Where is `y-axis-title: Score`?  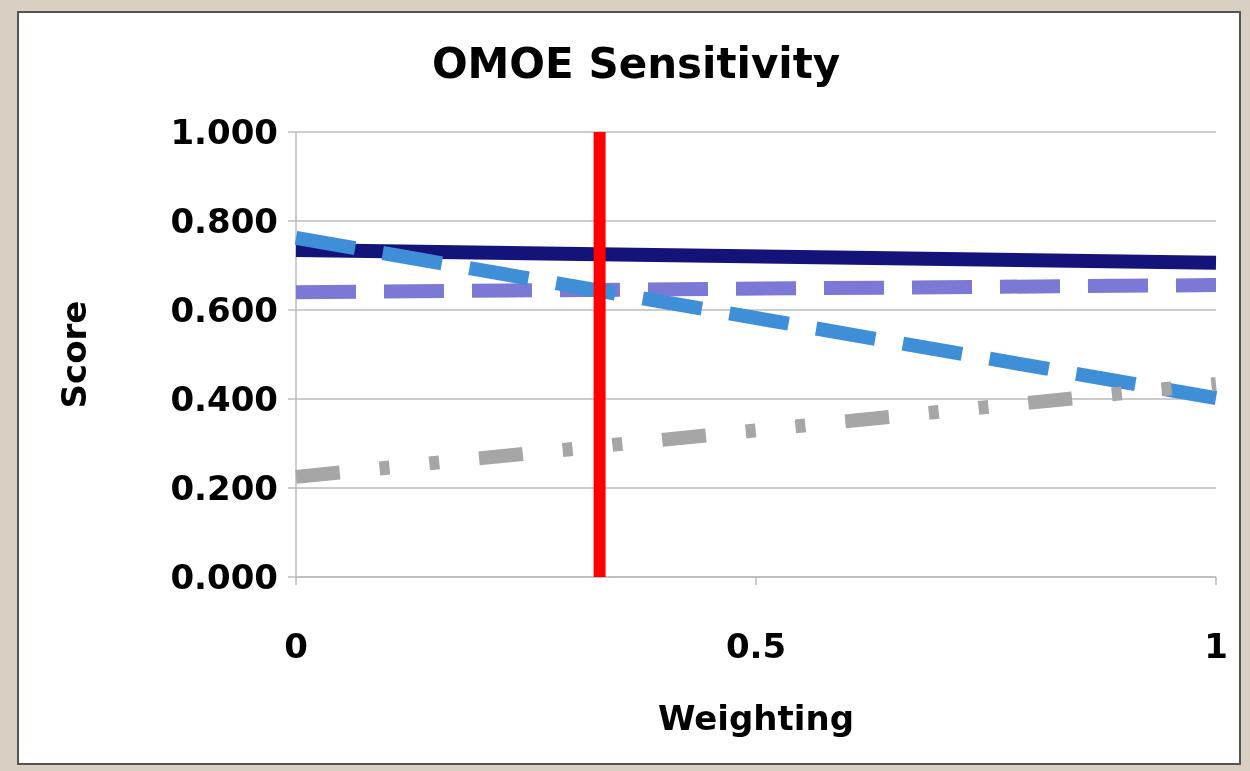 y-axis-title: Score is located at coordinates (74, 354).